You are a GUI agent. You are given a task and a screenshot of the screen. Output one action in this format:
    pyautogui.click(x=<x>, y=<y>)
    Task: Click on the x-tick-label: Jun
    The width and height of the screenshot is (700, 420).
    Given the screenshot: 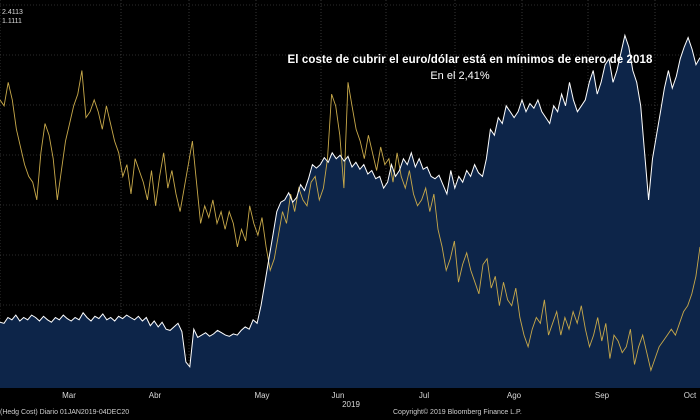 What is the action you would take?
    pyautogui.click(x=338, y=395)
    